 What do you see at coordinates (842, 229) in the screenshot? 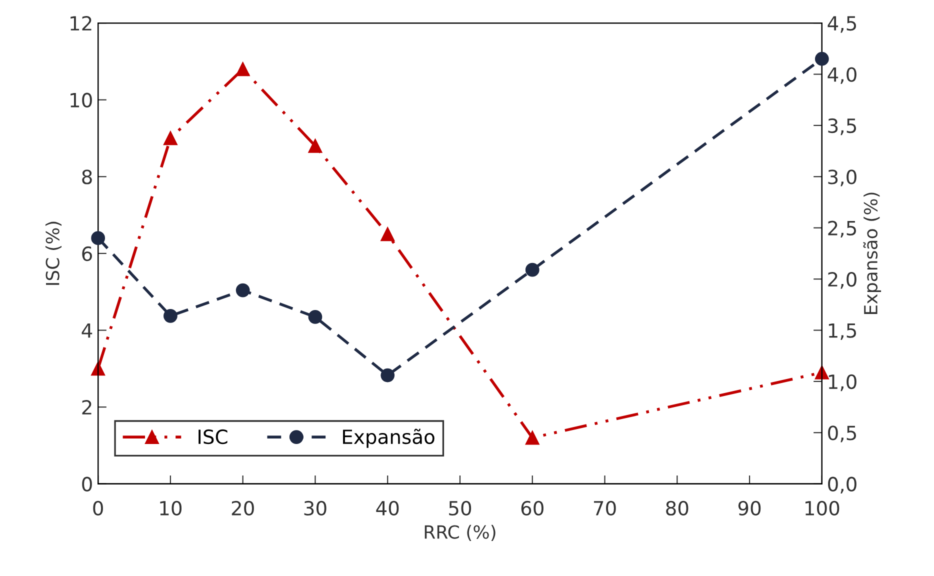
I see `y2-tick-label: 2,5` at bounding box center [842, 229].